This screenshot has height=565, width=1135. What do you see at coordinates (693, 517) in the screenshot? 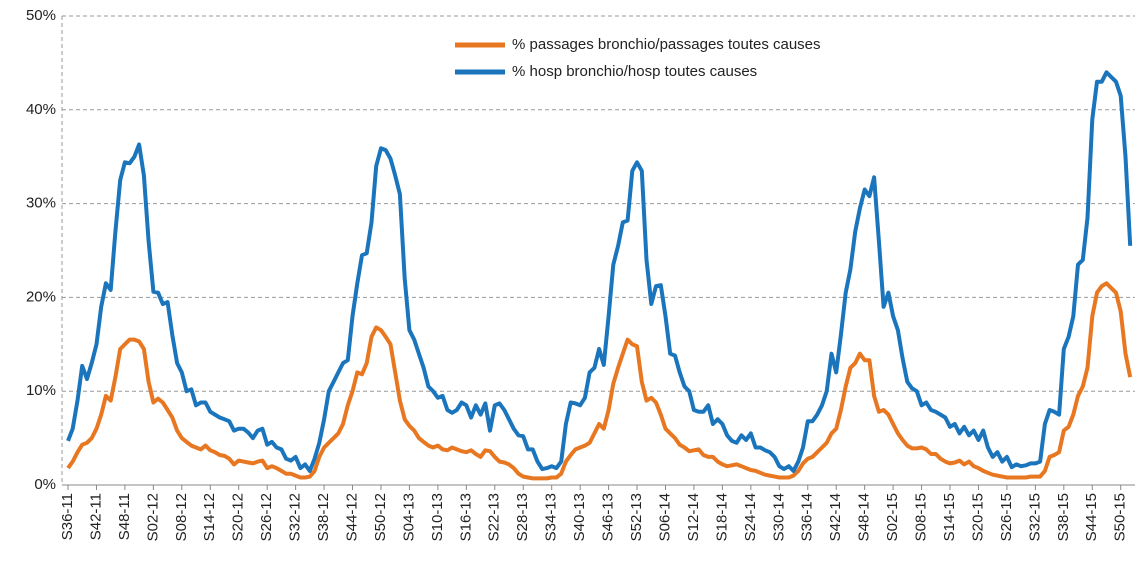
I see `x-tick-label: S12-14` at bounding box center [693, 517].